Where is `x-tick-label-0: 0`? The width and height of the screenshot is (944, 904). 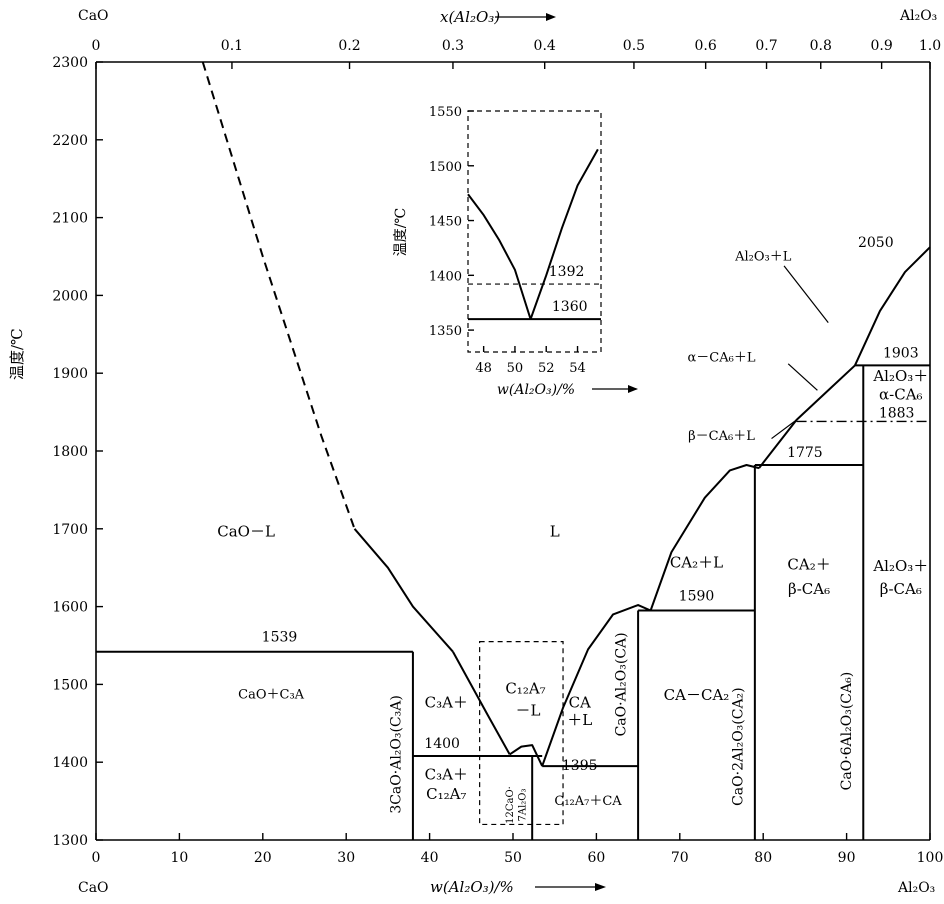 x-tick-label-0: 0 is located at coordinates (96, 858).